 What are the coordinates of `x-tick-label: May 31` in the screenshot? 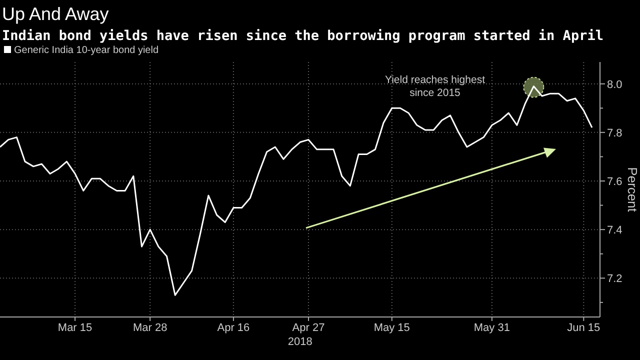 It's located at (492, 328).